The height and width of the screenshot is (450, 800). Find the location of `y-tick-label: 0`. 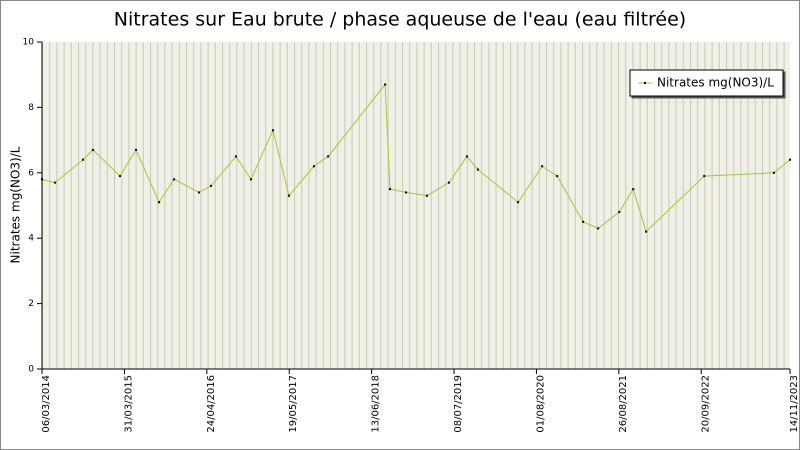

y-tick-label: 0 is located at coordinates (31, 370).